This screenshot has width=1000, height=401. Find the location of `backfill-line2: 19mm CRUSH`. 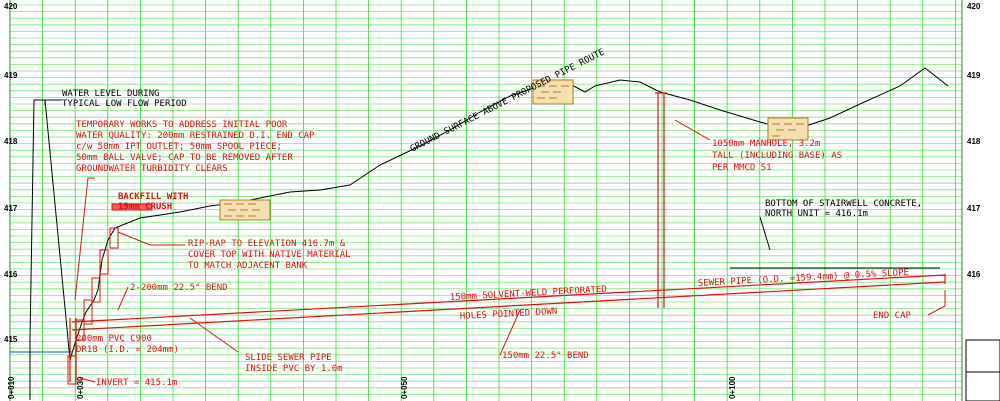

backfill-line2: 19mm CRUSH is located at coordinates (145, 207).